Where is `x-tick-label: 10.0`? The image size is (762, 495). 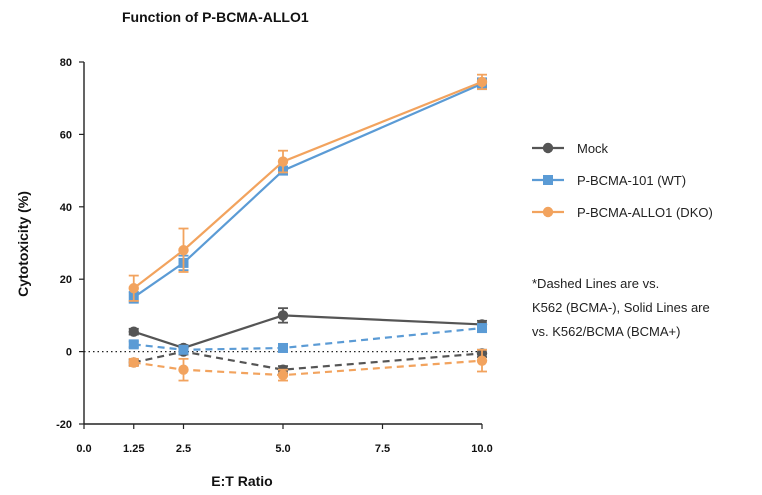 x-tick-label: 10.0 is located at coordinates (481, 449).